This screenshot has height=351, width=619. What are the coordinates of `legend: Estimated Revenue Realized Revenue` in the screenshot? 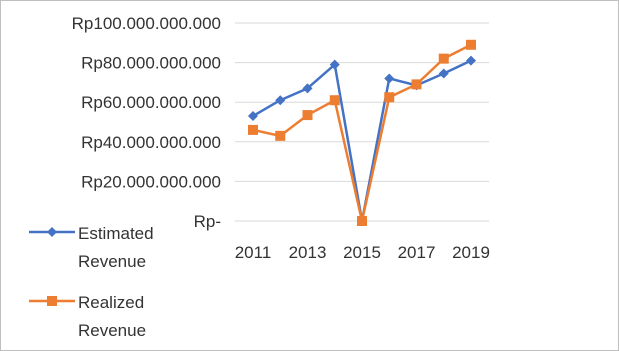 It's located at (91, 282).